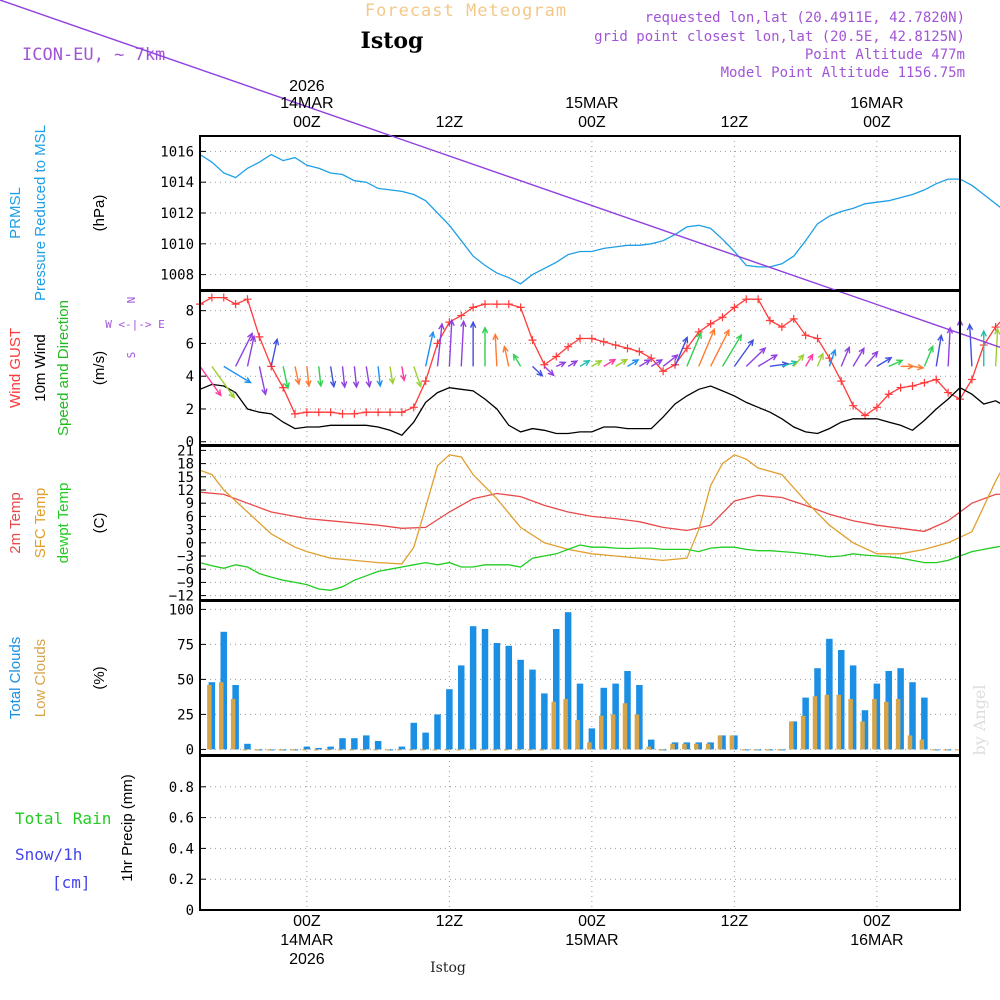 This screenshot has width=1000, height=1000. Describe the element at coordinates (190, 504) in the screenshot. I see `ytick-label: 9` at that location.